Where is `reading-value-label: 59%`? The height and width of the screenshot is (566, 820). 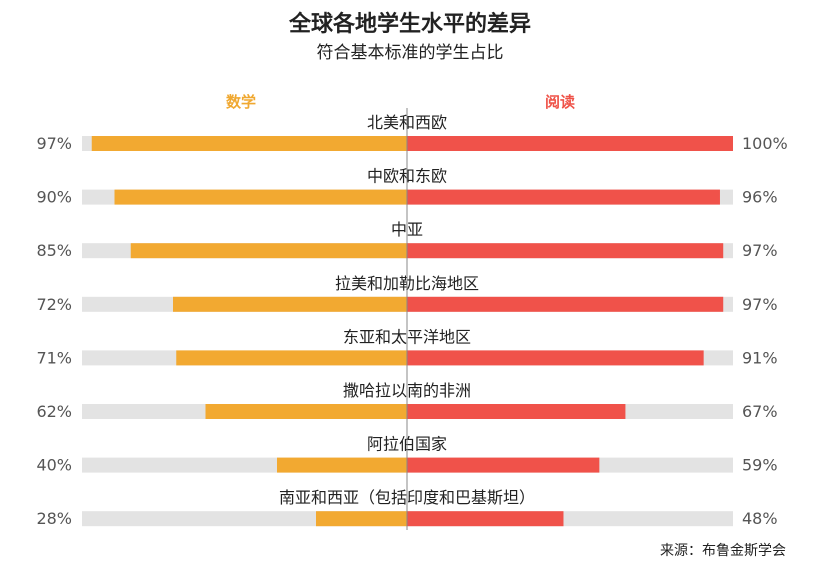
reading-value-label: 59% is located at coordinates (760, 465).